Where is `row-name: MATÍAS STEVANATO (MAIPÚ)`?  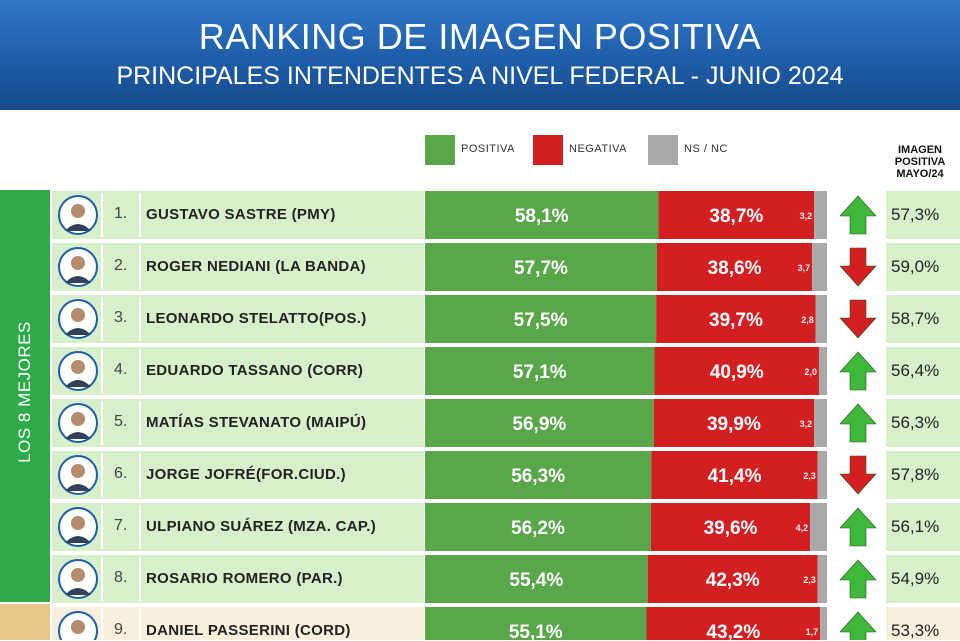
row-name: MATÍAS STEVANATO (MAIPÚ) is located at coordinates (256, 422).